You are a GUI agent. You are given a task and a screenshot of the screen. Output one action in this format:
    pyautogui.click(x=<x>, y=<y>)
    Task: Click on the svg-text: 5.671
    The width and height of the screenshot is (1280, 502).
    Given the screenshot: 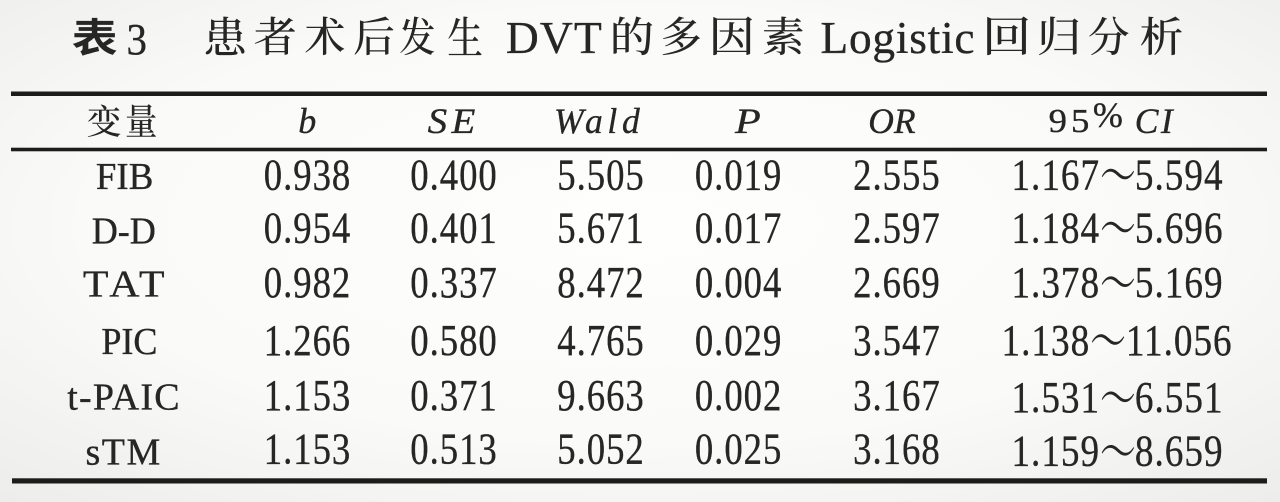 What is the action you would take?
    pyautogui.click(x=601, y=227)
    